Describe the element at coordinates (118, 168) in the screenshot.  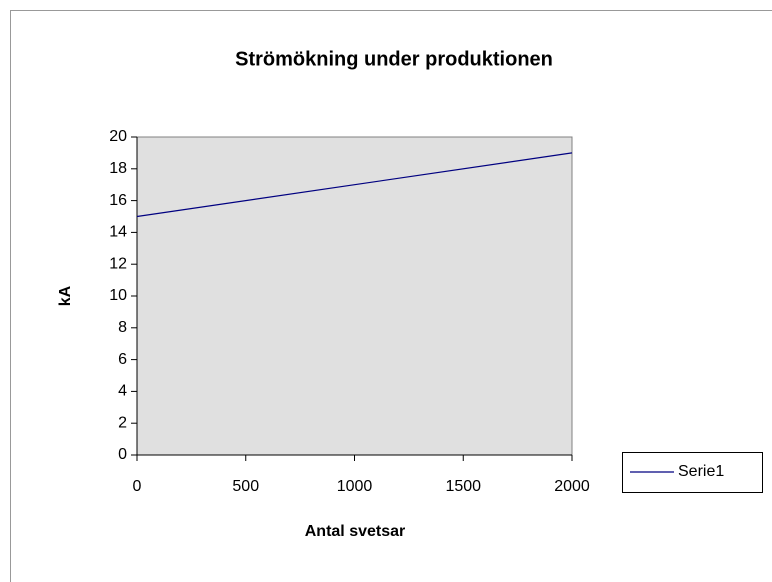
I see `y-tick-label: 18` at that location.